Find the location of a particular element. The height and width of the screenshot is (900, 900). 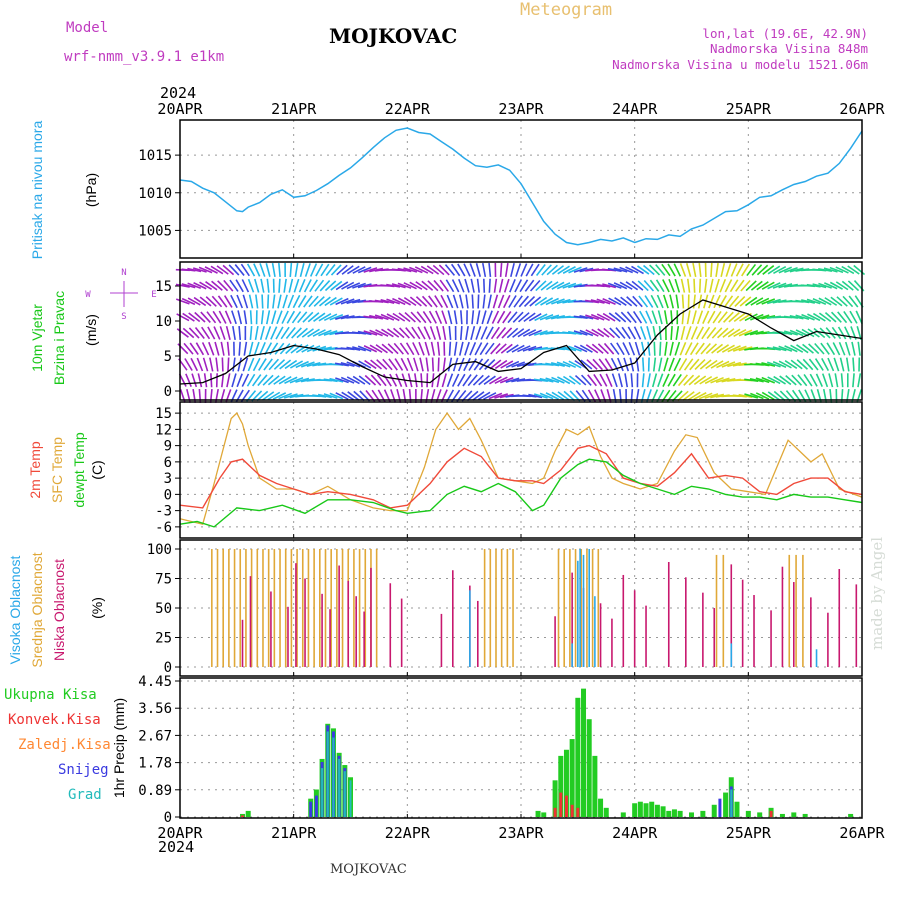

y-tick-label-precip: 2.67 is located at coordinates (155, 736).